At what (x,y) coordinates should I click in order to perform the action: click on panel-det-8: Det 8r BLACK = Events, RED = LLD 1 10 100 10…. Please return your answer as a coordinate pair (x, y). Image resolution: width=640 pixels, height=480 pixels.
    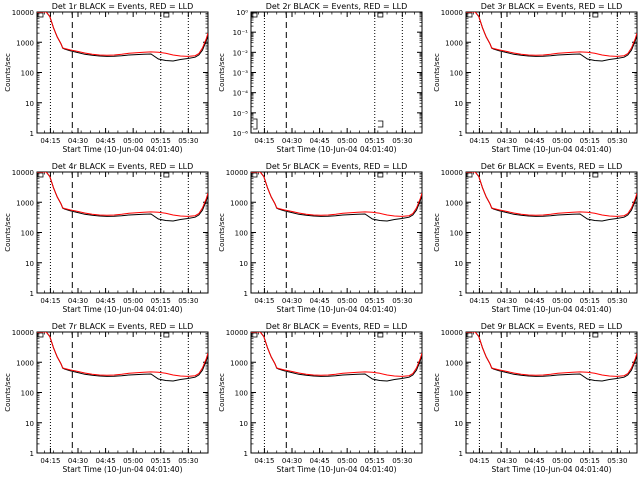
    Looking at the image, I should click on (320, 398).